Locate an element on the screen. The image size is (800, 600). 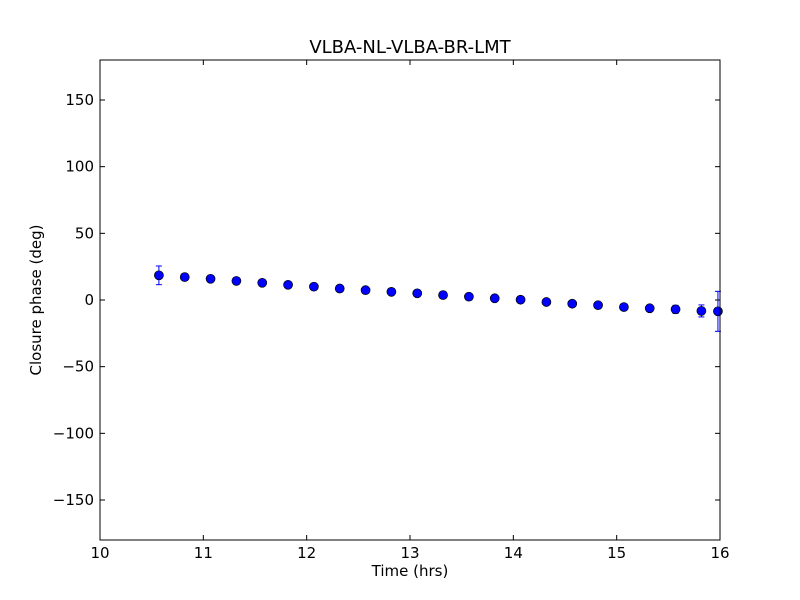
y-axis-label: Closure phase (deg) is located at coordinates (36, 300).